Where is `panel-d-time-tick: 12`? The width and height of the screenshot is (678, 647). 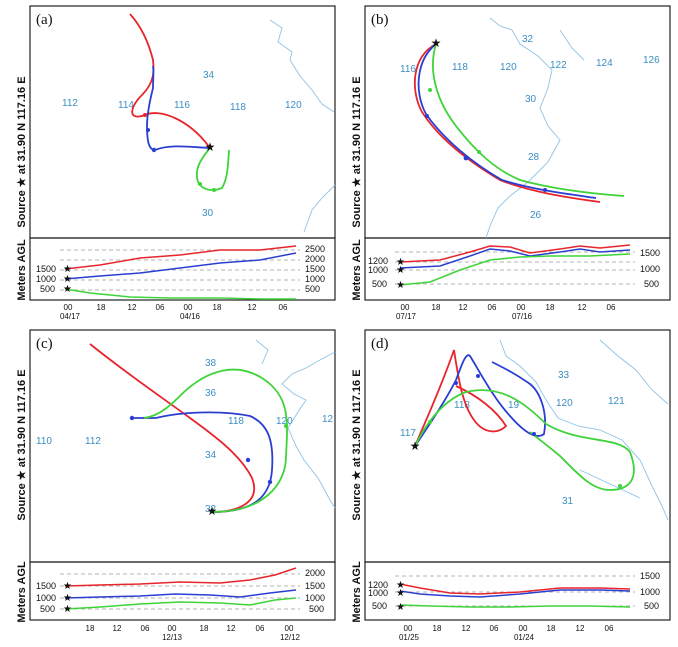
panel-d-time-tick: 12 is located at coordinates (466, 628).